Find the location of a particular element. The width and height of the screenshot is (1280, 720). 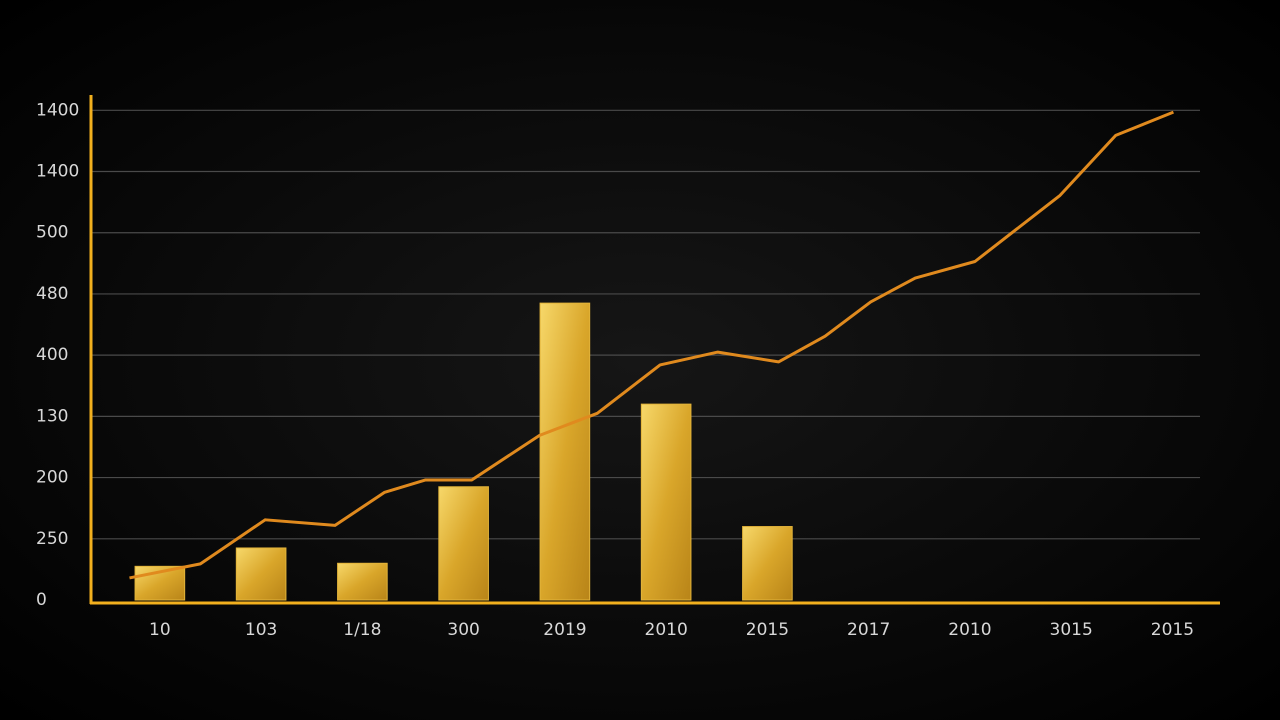

x-tick-label: 2017 is located at coordinates (868, 630).